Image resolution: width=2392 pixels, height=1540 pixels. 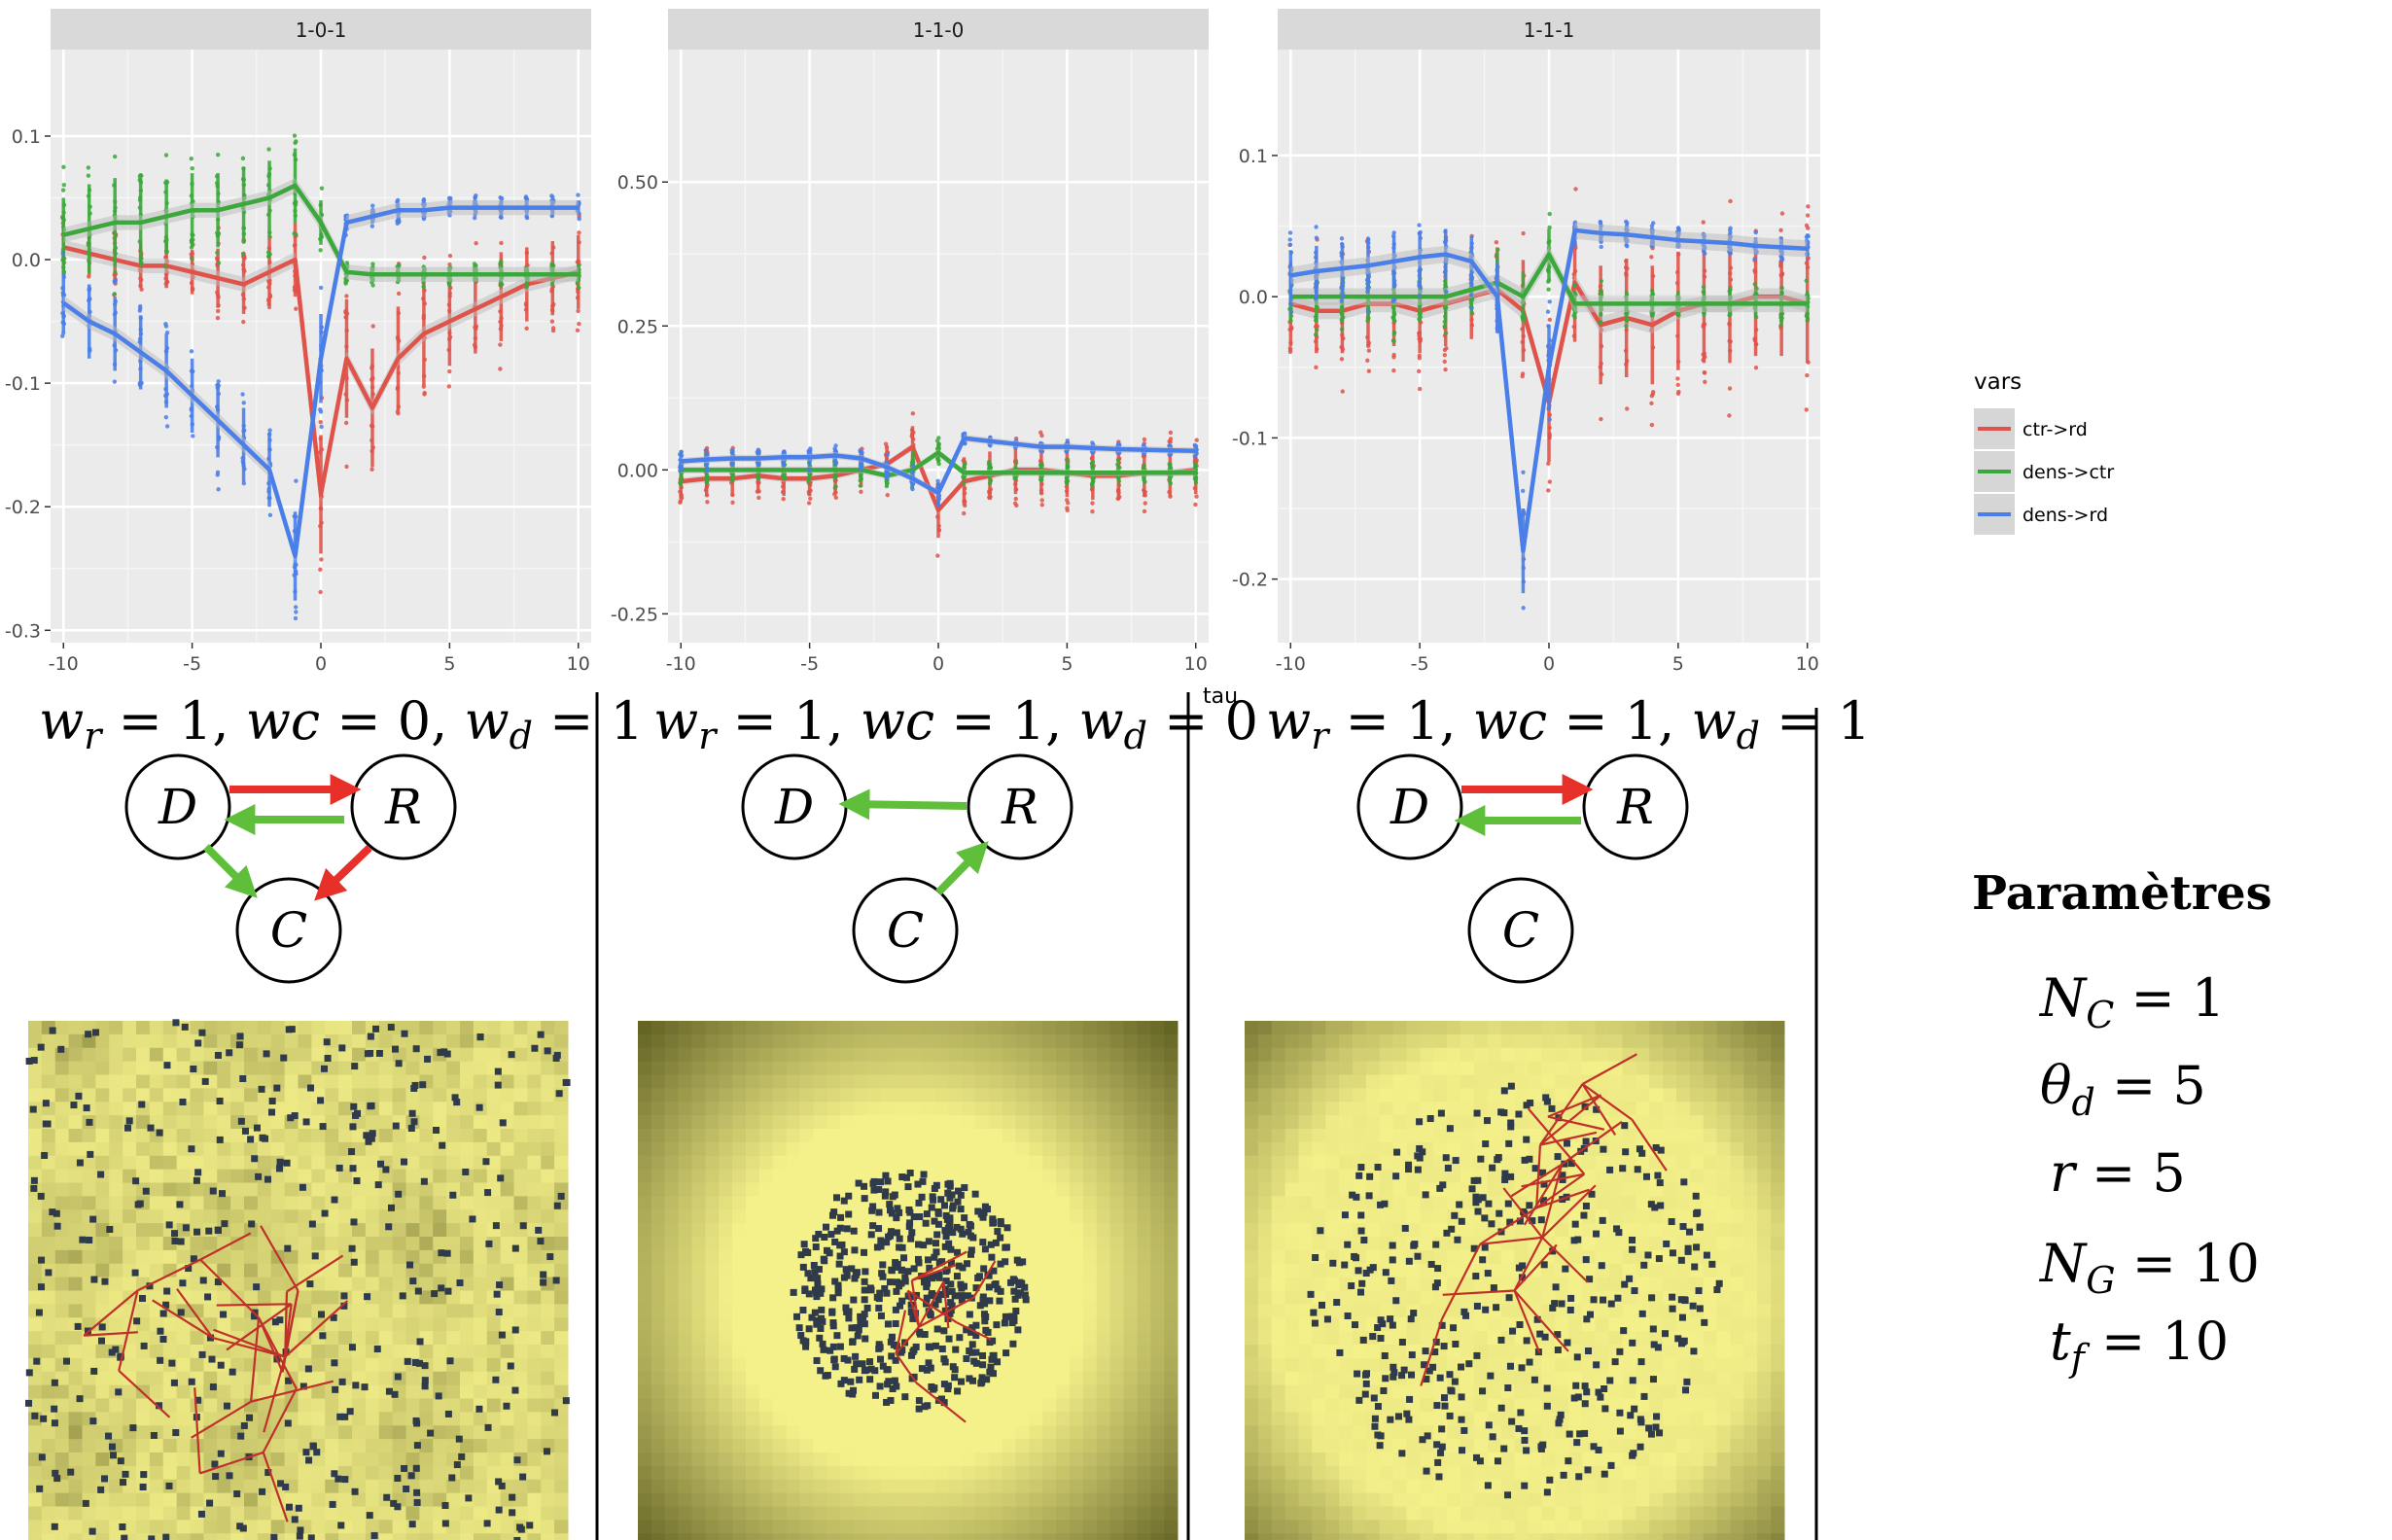 I want to click on legend-entry: dens->ctr, so click(x=2044, y=471).